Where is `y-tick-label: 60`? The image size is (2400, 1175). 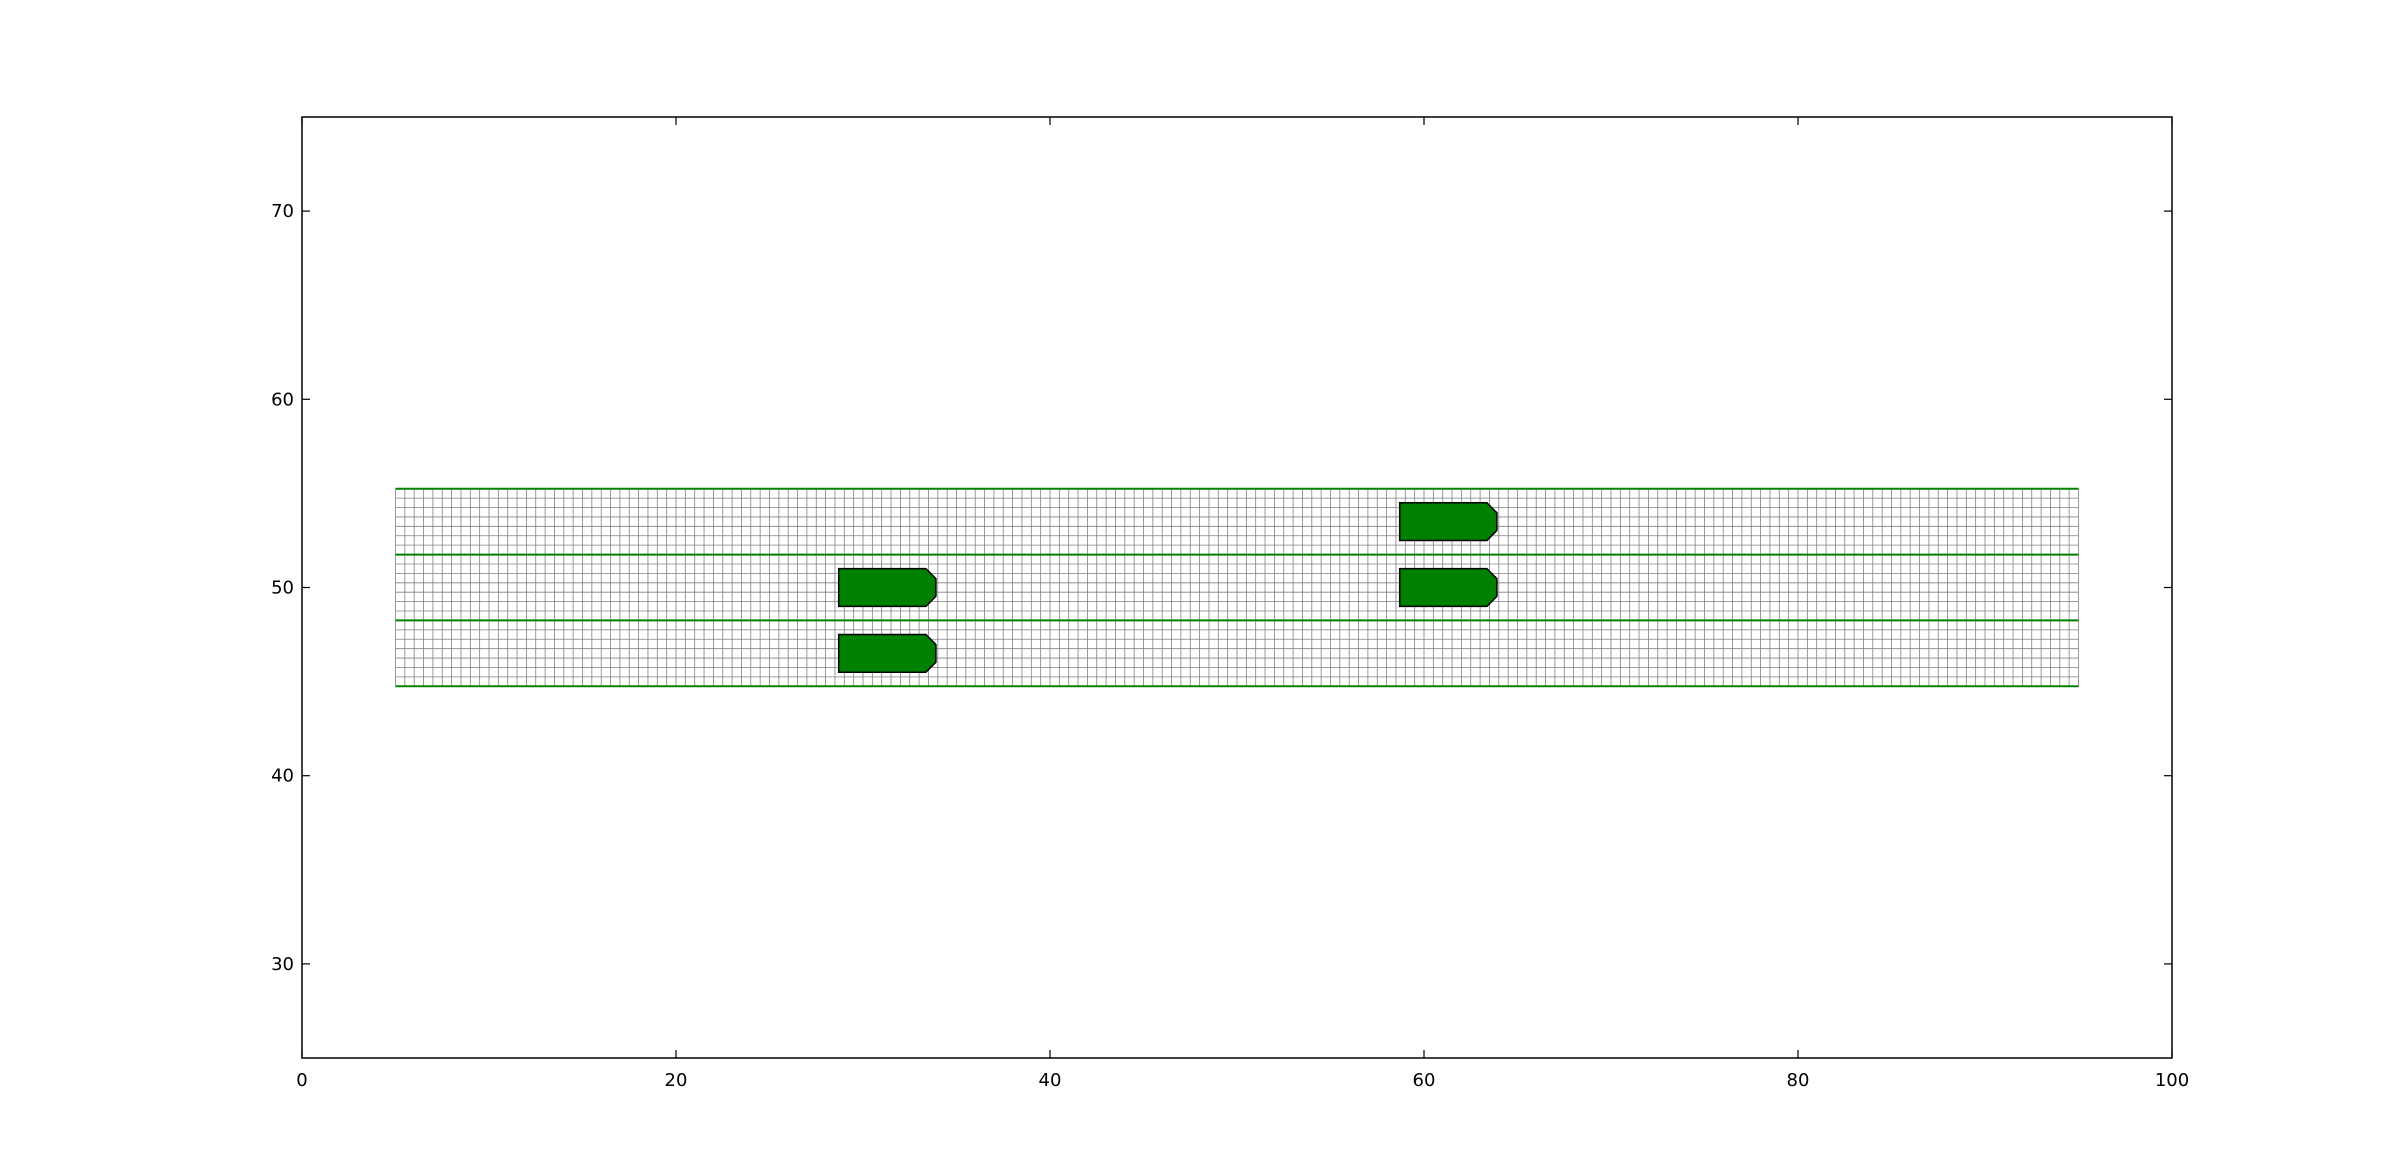 y-tick-label: 60 is located at coordinates (282, 399).